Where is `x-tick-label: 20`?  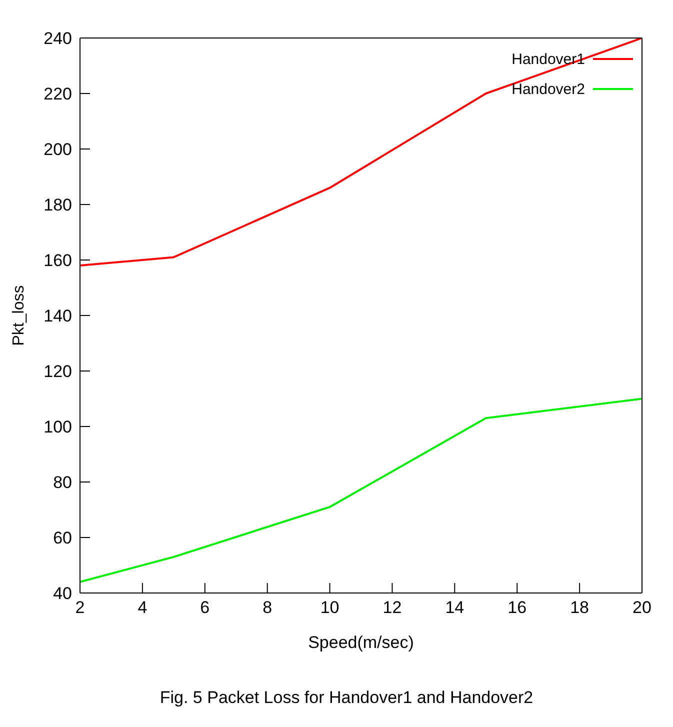
x-tick-label: 20 is located at coordinates (642, 608).